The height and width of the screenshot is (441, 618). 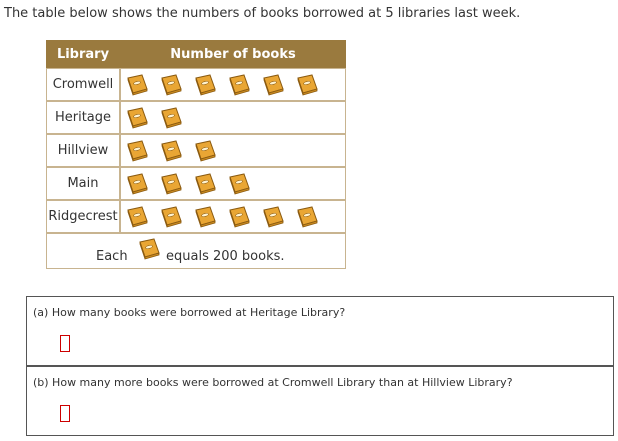 What do you see at coordinates (233, 54) in the screenshot?
I see `header-count: Number of books` at bounding box center [233, 54].